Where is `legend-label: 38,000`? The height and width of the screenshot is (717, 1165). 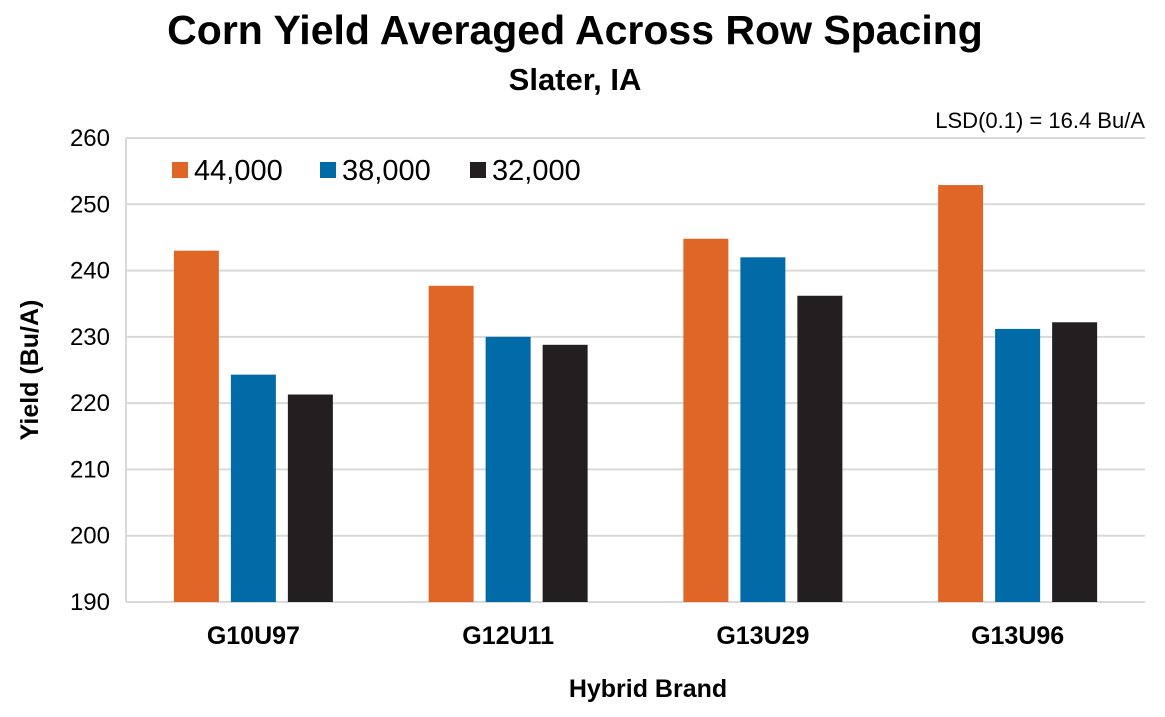
legend-label: 38,000 is located at coordinates (386, 171).